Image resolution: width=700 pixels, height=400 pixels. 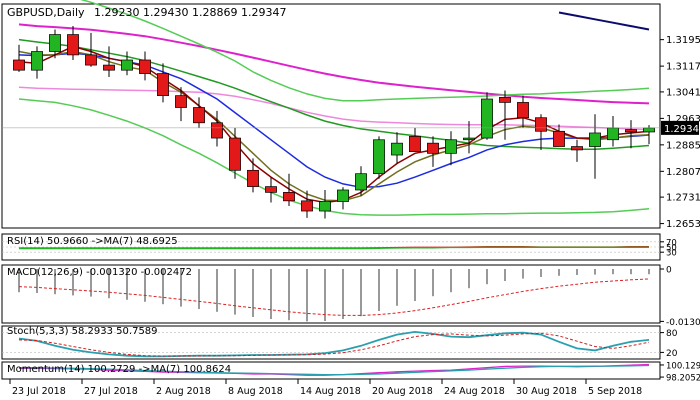 I want to click on rsi-line, so click(x=334, y=248).